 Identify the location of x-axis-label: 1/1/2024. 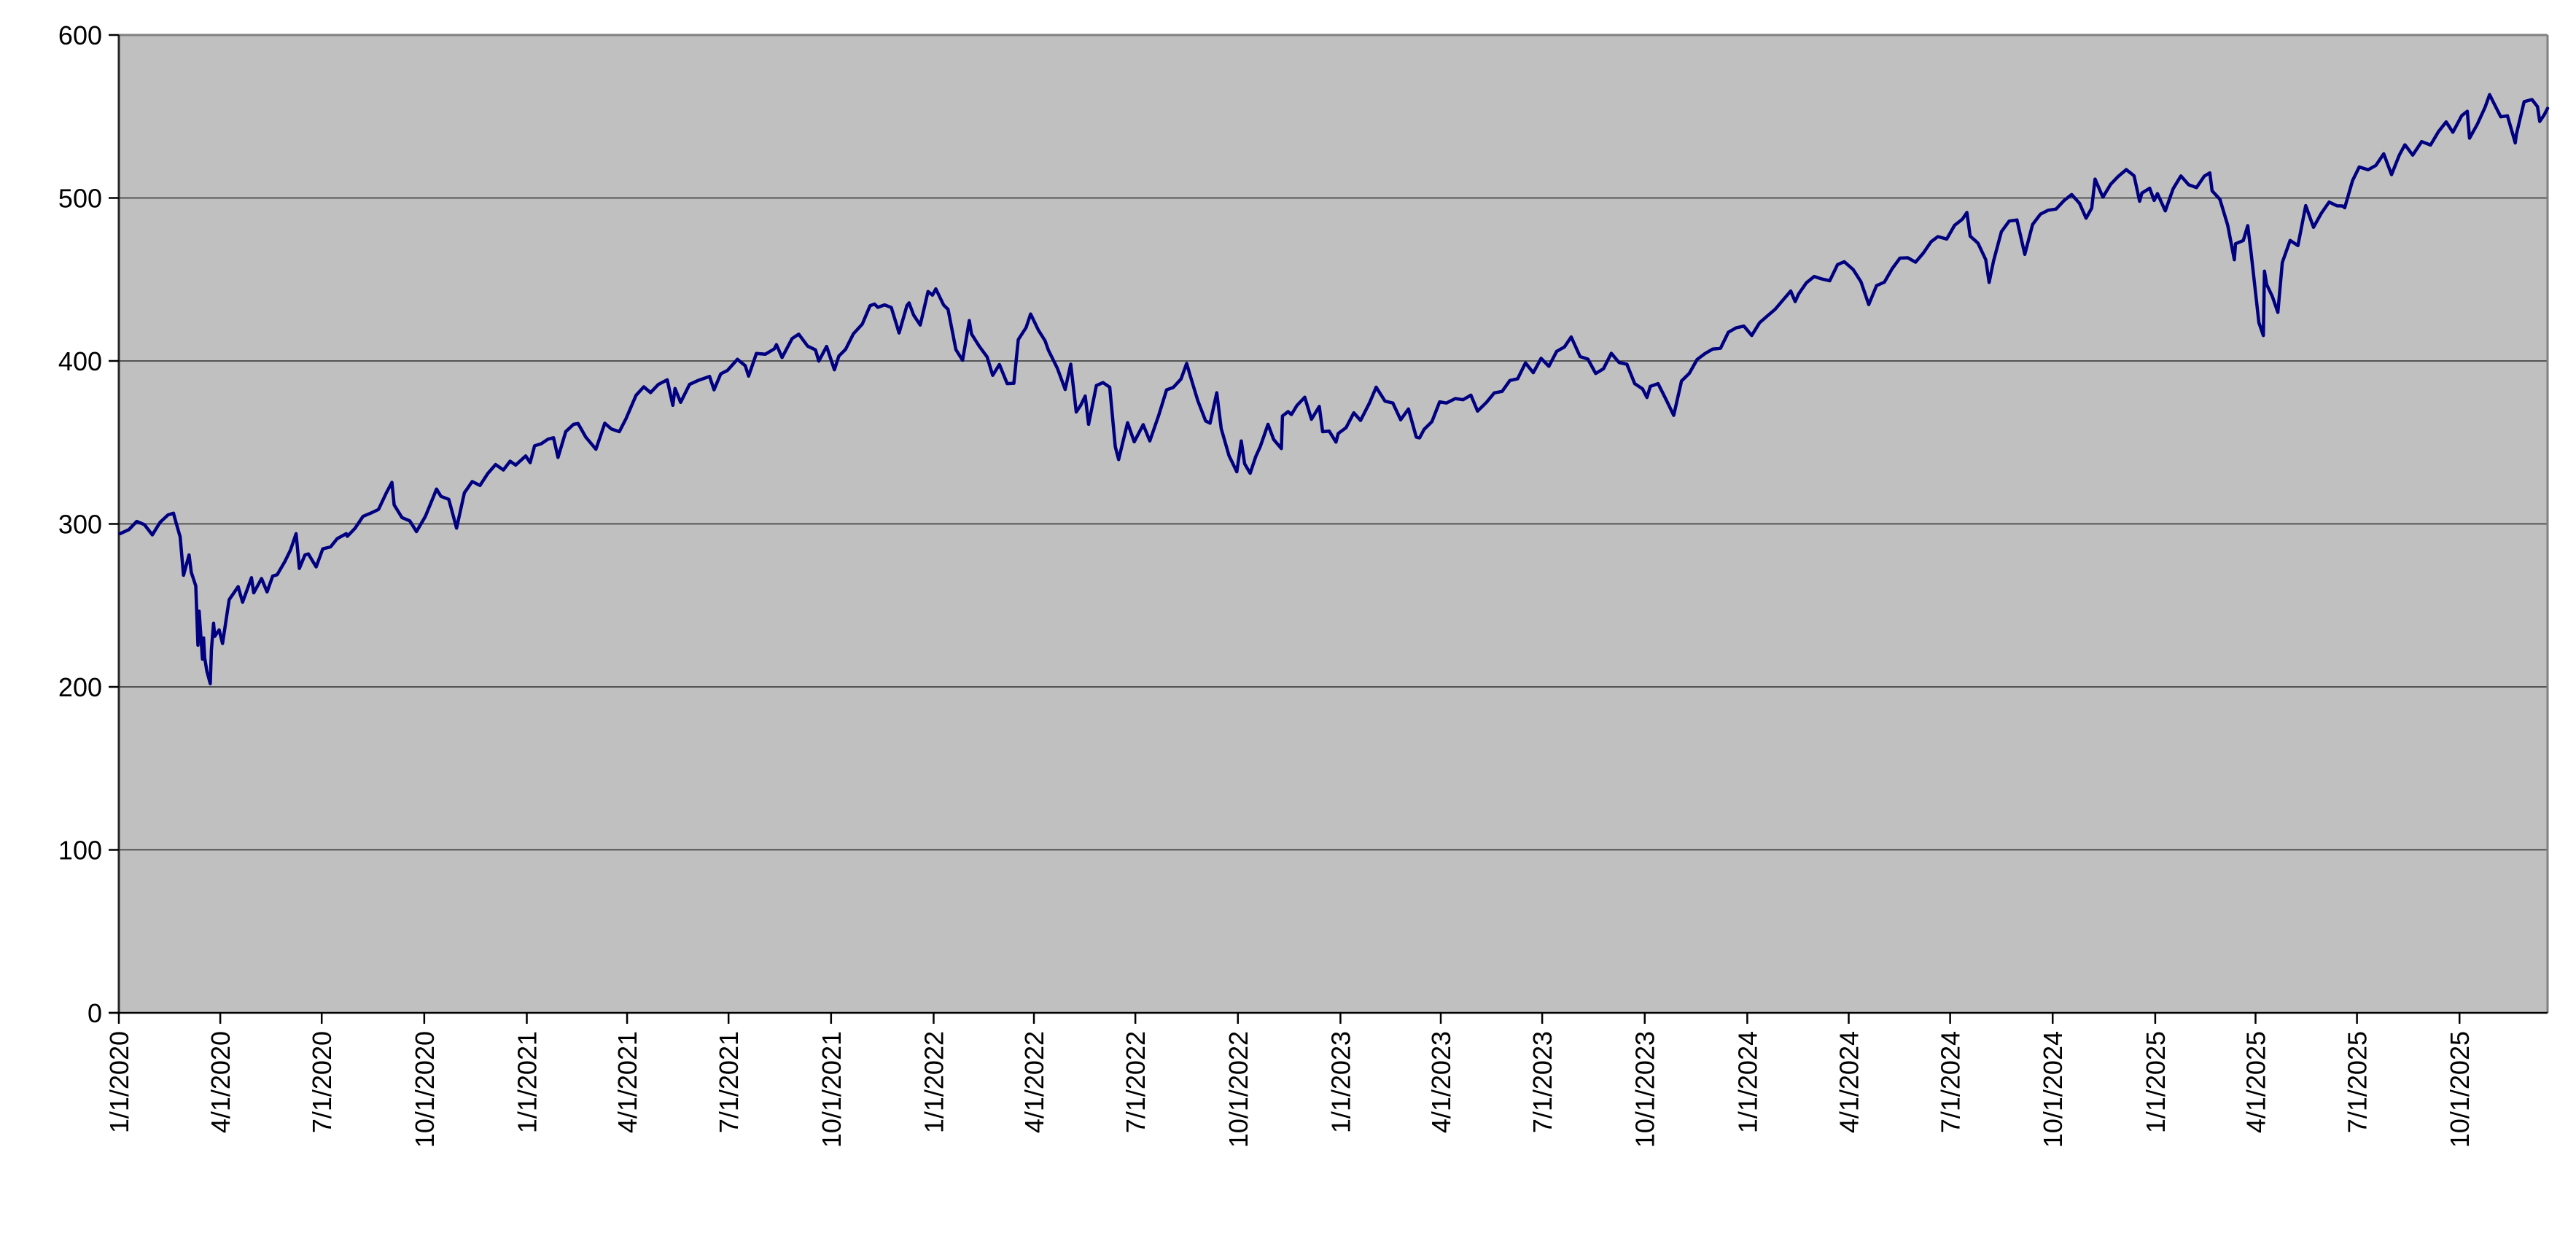
(1747, 1082).